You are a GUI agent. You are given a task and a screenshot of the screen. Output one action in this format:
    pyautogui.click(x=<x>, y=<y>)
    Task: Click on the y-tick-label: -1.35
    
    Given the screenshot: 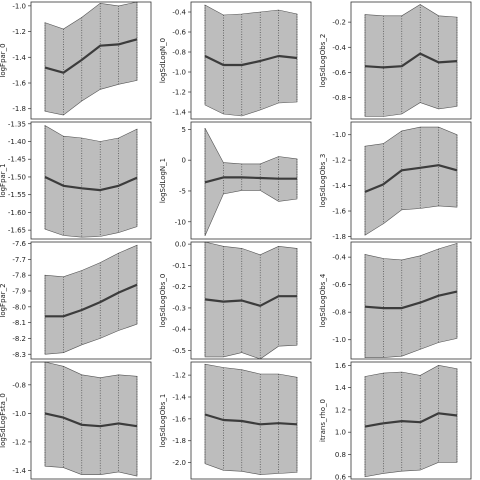 What is the action you would take?
    pyautogui.click(x=17, y=124)
    